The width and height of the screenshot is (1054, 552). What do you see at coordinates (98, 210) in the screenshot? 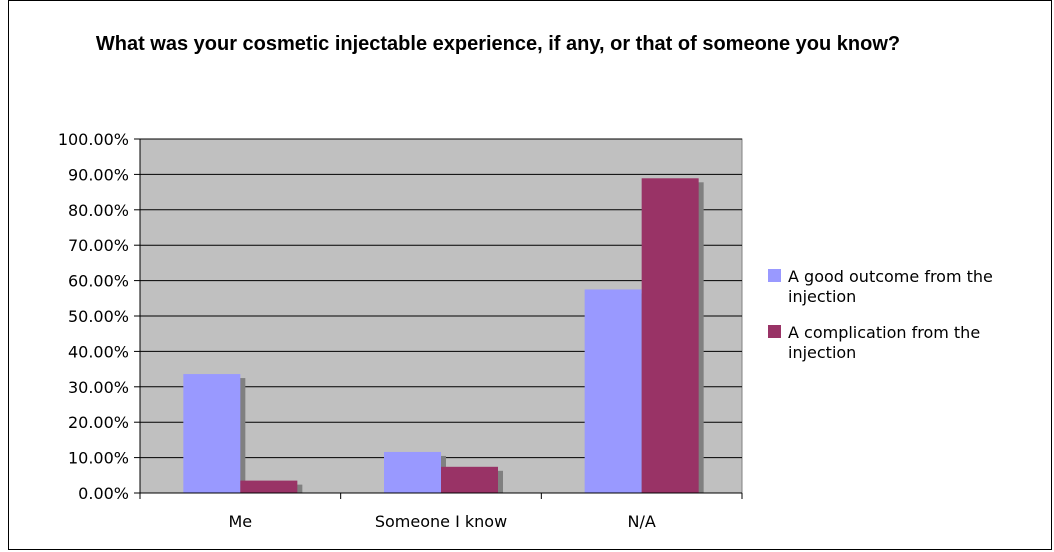
I see `y-tick-label: 80.00%` at bounding box center [98, 210].